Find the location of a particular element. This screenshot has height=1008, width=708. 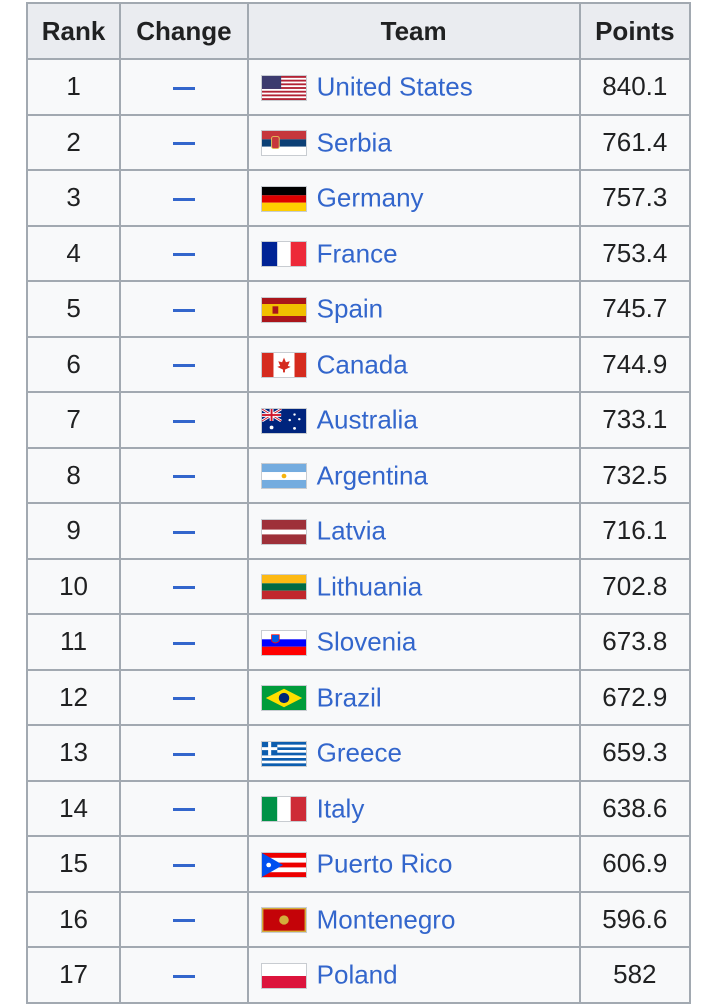

team-cell: Argentina is located at coordinates (413, 475).